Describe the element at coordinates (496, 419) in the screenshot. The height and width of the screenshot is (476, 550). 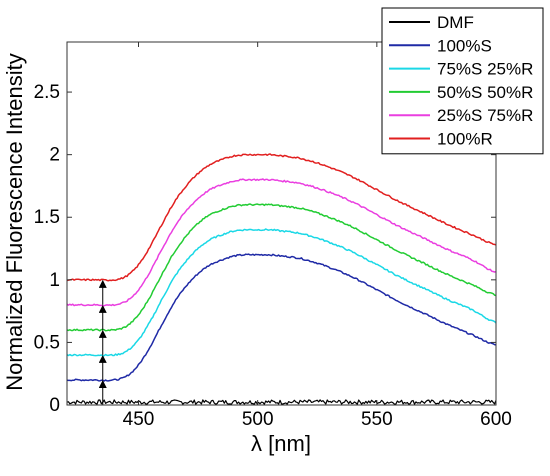
I see `x-tick-label: 600` at that location.